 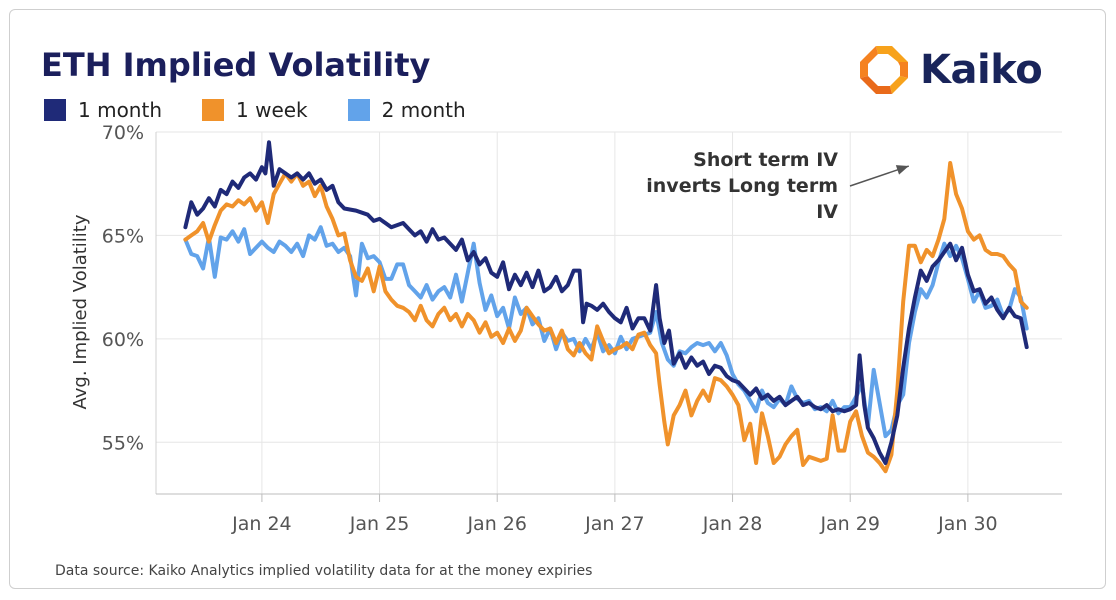 I want to click on annotation-line: Short term IV, so click(x=765, y=160).